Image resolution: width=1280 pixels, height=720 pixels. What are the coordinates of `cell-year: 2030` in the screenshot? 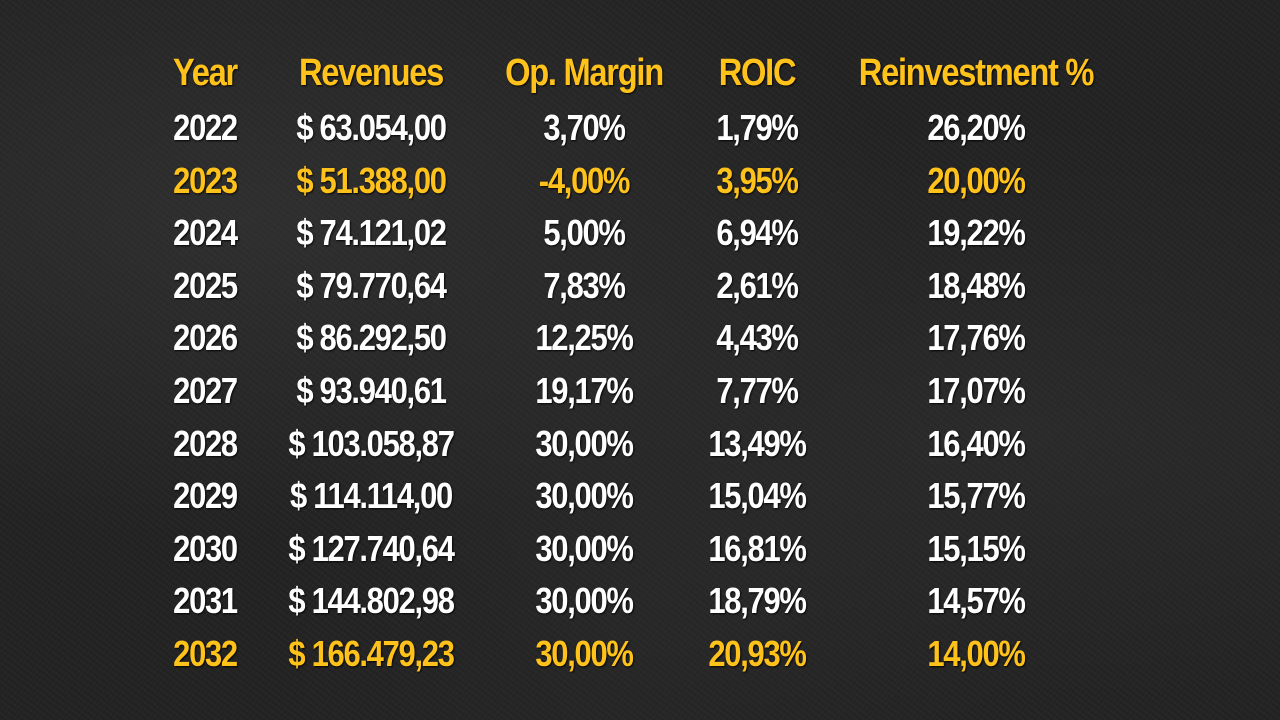 It's located at (205, 548).